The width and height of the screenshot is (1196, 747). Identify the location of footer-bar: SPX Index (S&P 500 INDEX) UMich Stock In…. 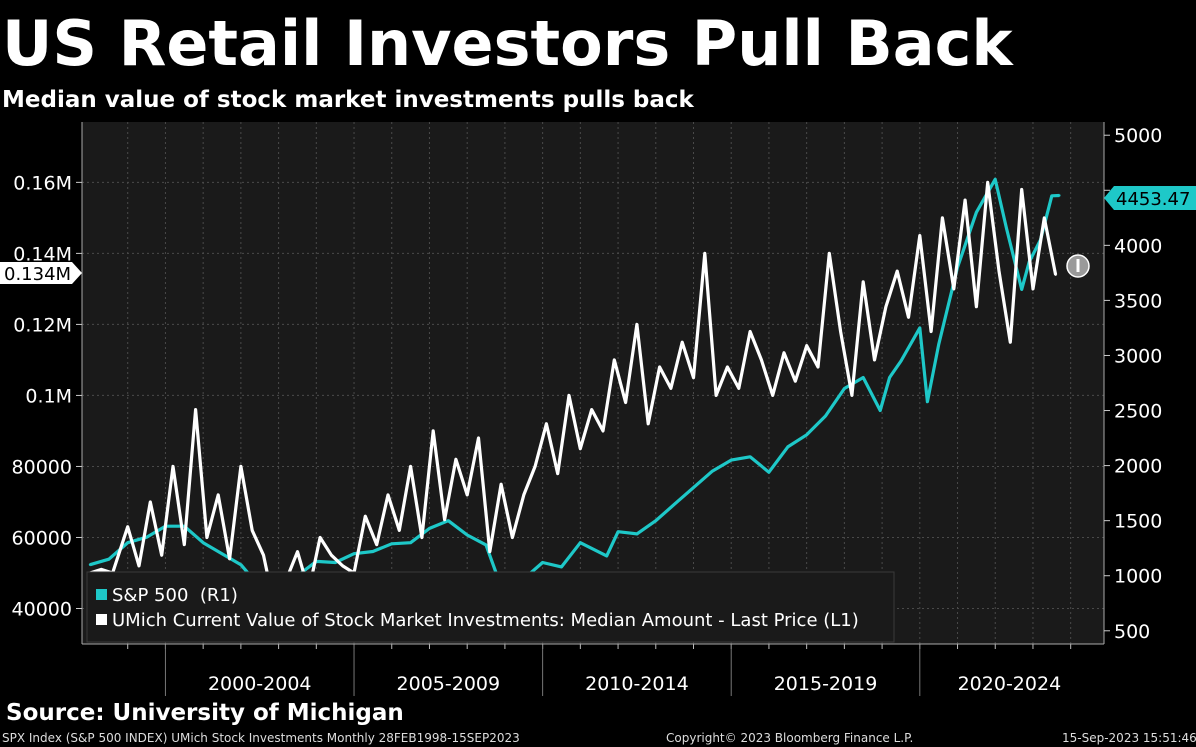
(598, 738).